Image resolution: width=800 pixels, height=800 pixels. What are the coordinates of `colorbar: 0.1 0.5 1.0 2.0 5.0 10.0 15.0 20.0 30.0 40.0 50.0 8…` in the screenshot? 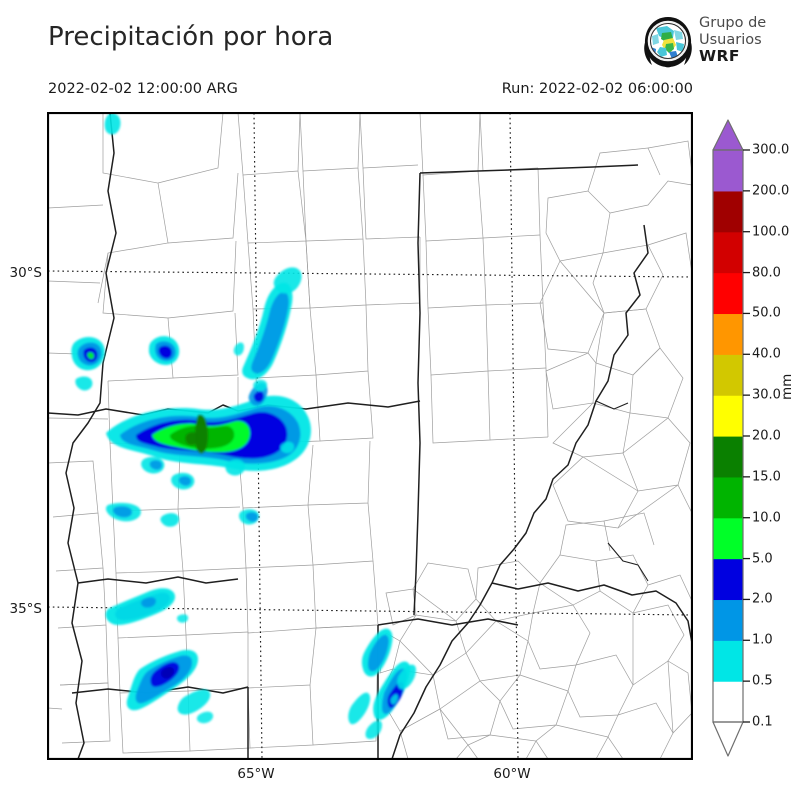 It's located at (752, 436).